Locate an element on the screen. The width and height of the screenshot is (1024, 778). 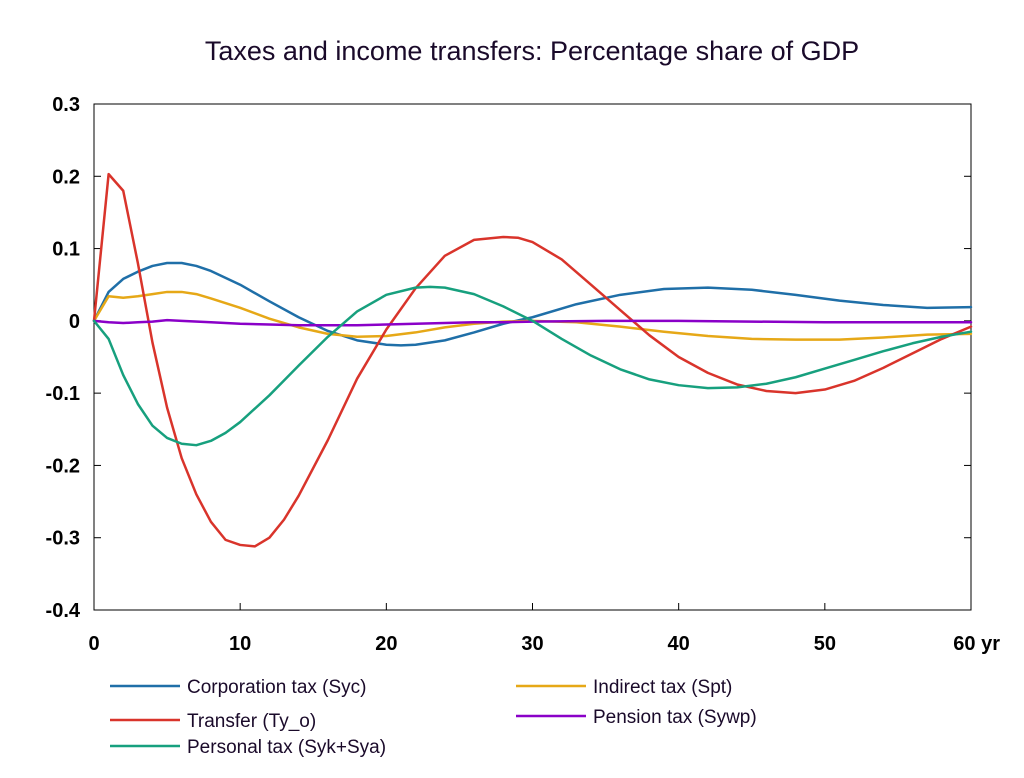
y-tick-label: 0 is located at coordinates (74, 322).